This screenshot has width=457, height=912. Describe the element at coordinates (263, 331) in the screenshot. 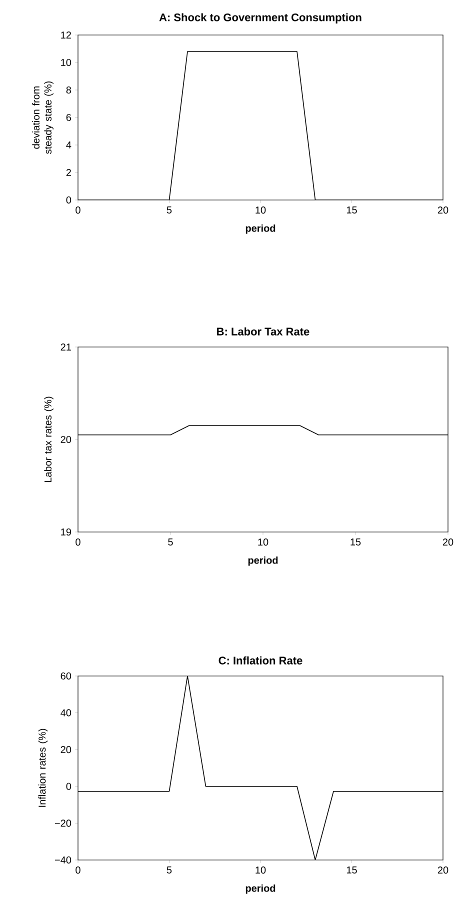

I see `chart-title: B: Labor Tax Rate` at that location.